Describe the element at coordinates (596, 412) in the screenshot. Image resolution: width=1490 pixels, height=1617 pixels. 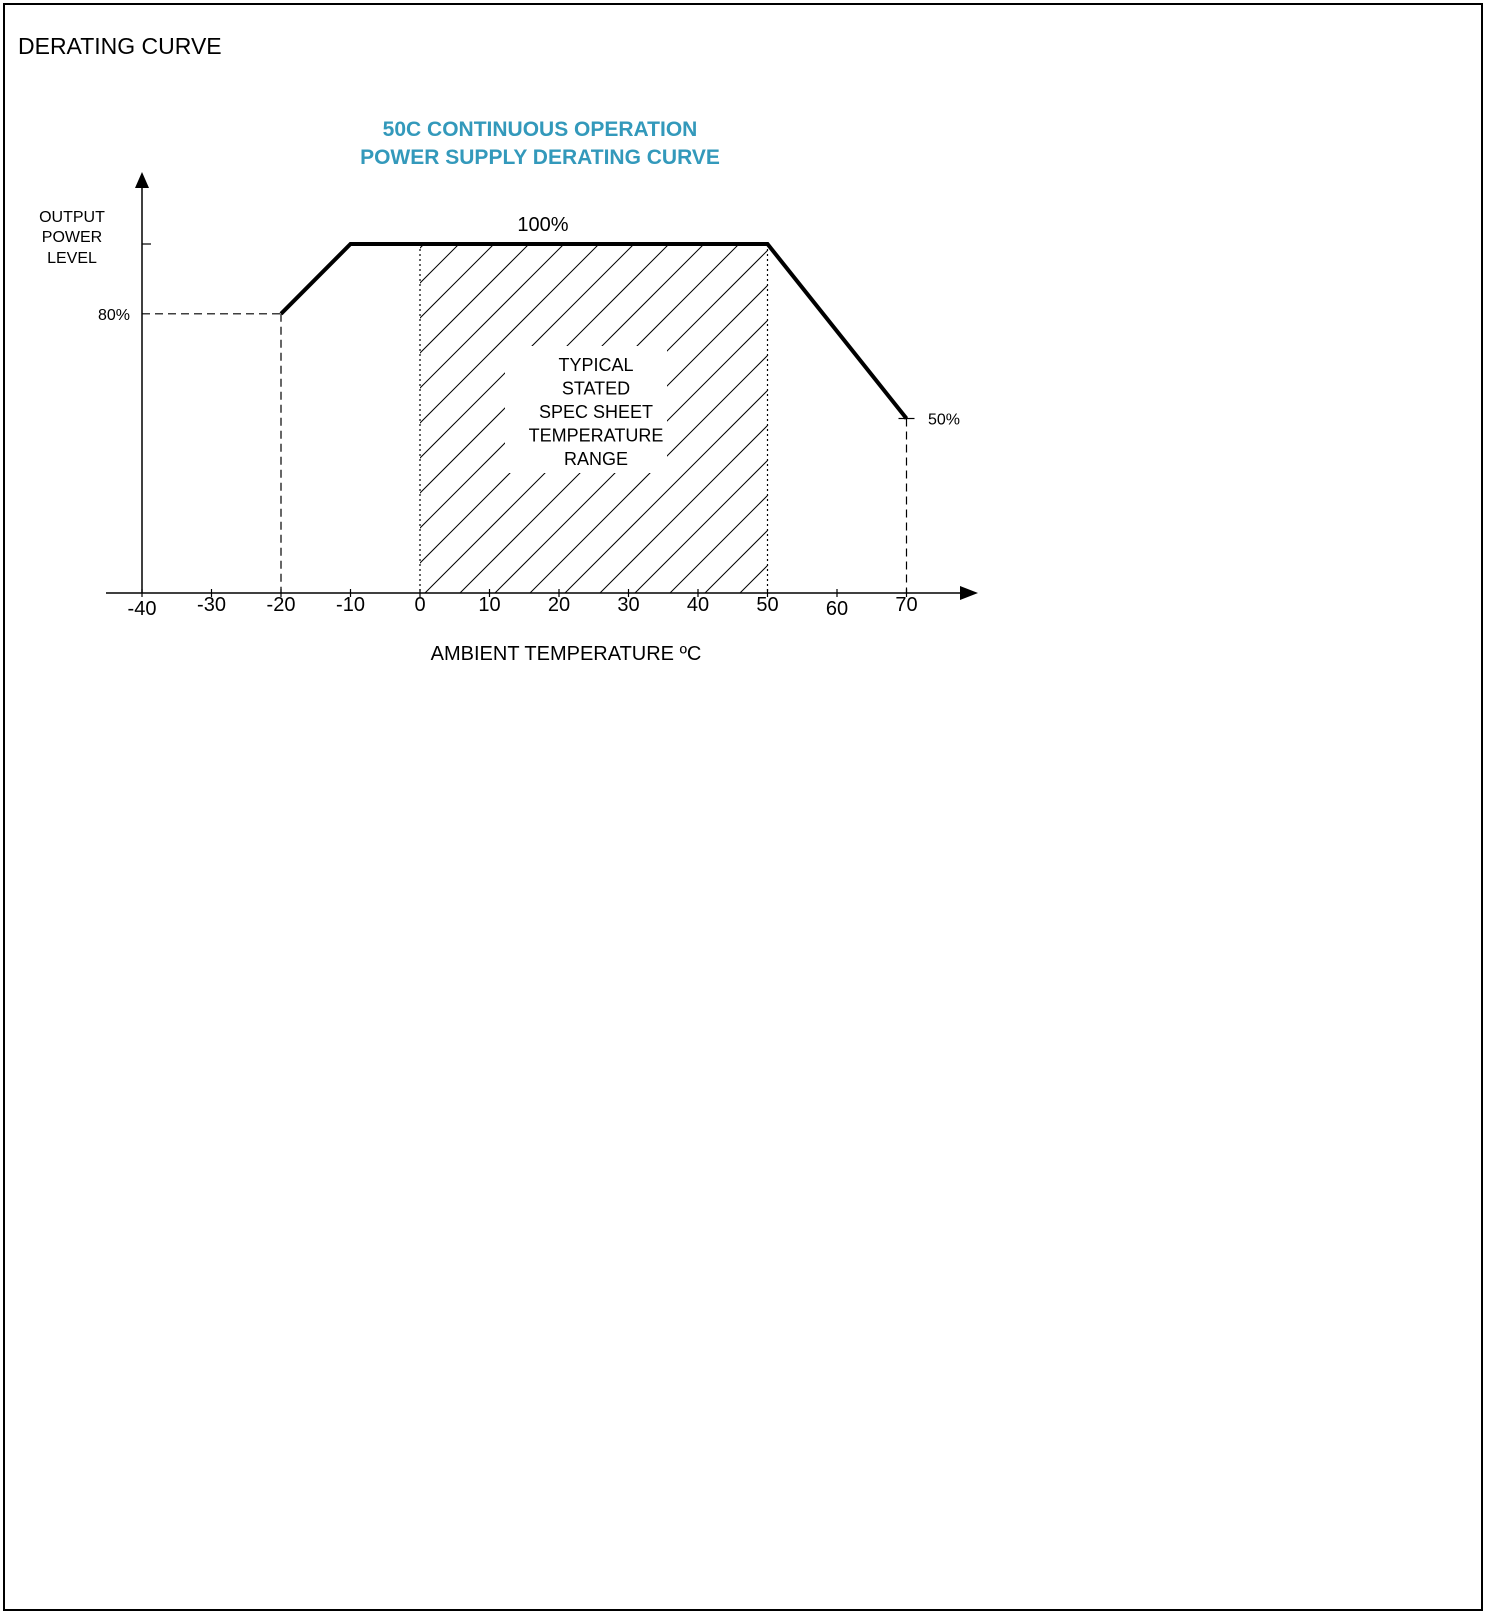
I see `region-text-line: SPEC SHEET` at that location.